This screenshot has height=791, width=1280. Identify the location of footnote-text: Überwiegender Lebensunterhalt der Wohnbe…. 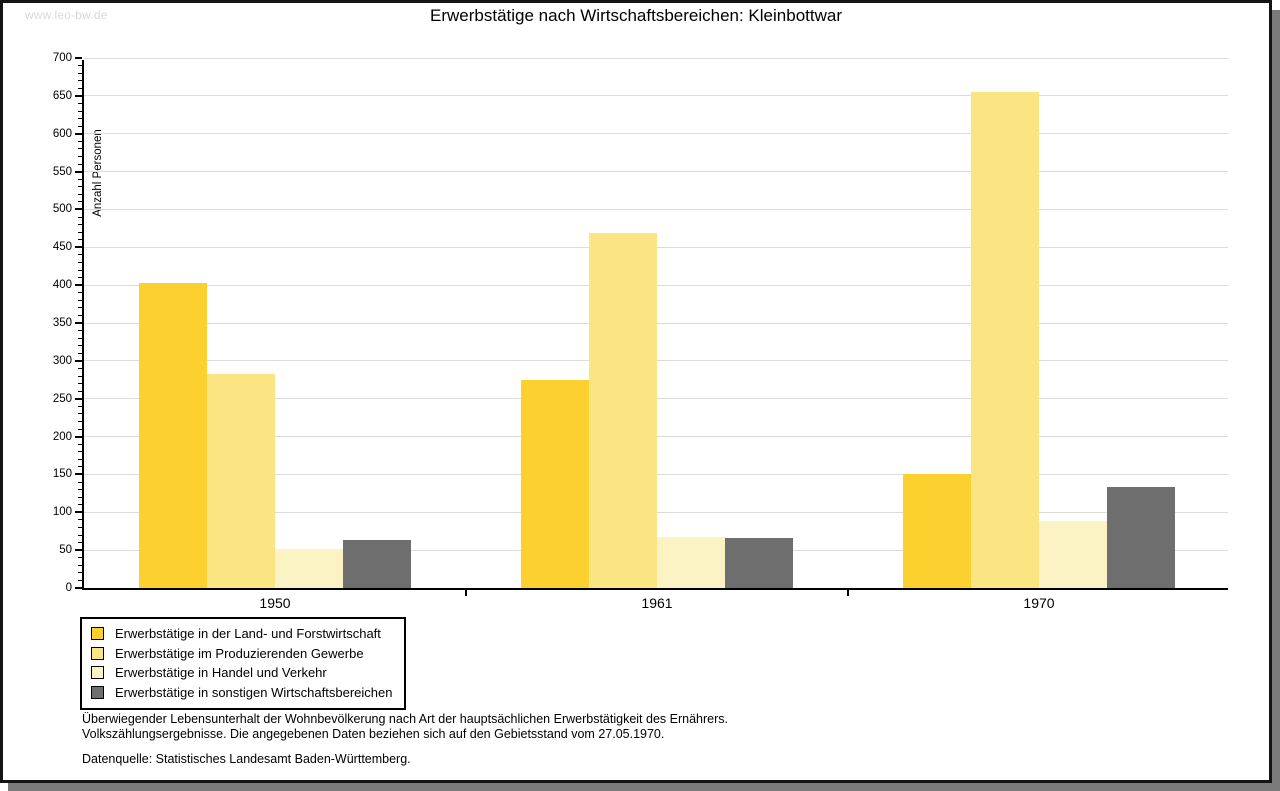
(405, 726).